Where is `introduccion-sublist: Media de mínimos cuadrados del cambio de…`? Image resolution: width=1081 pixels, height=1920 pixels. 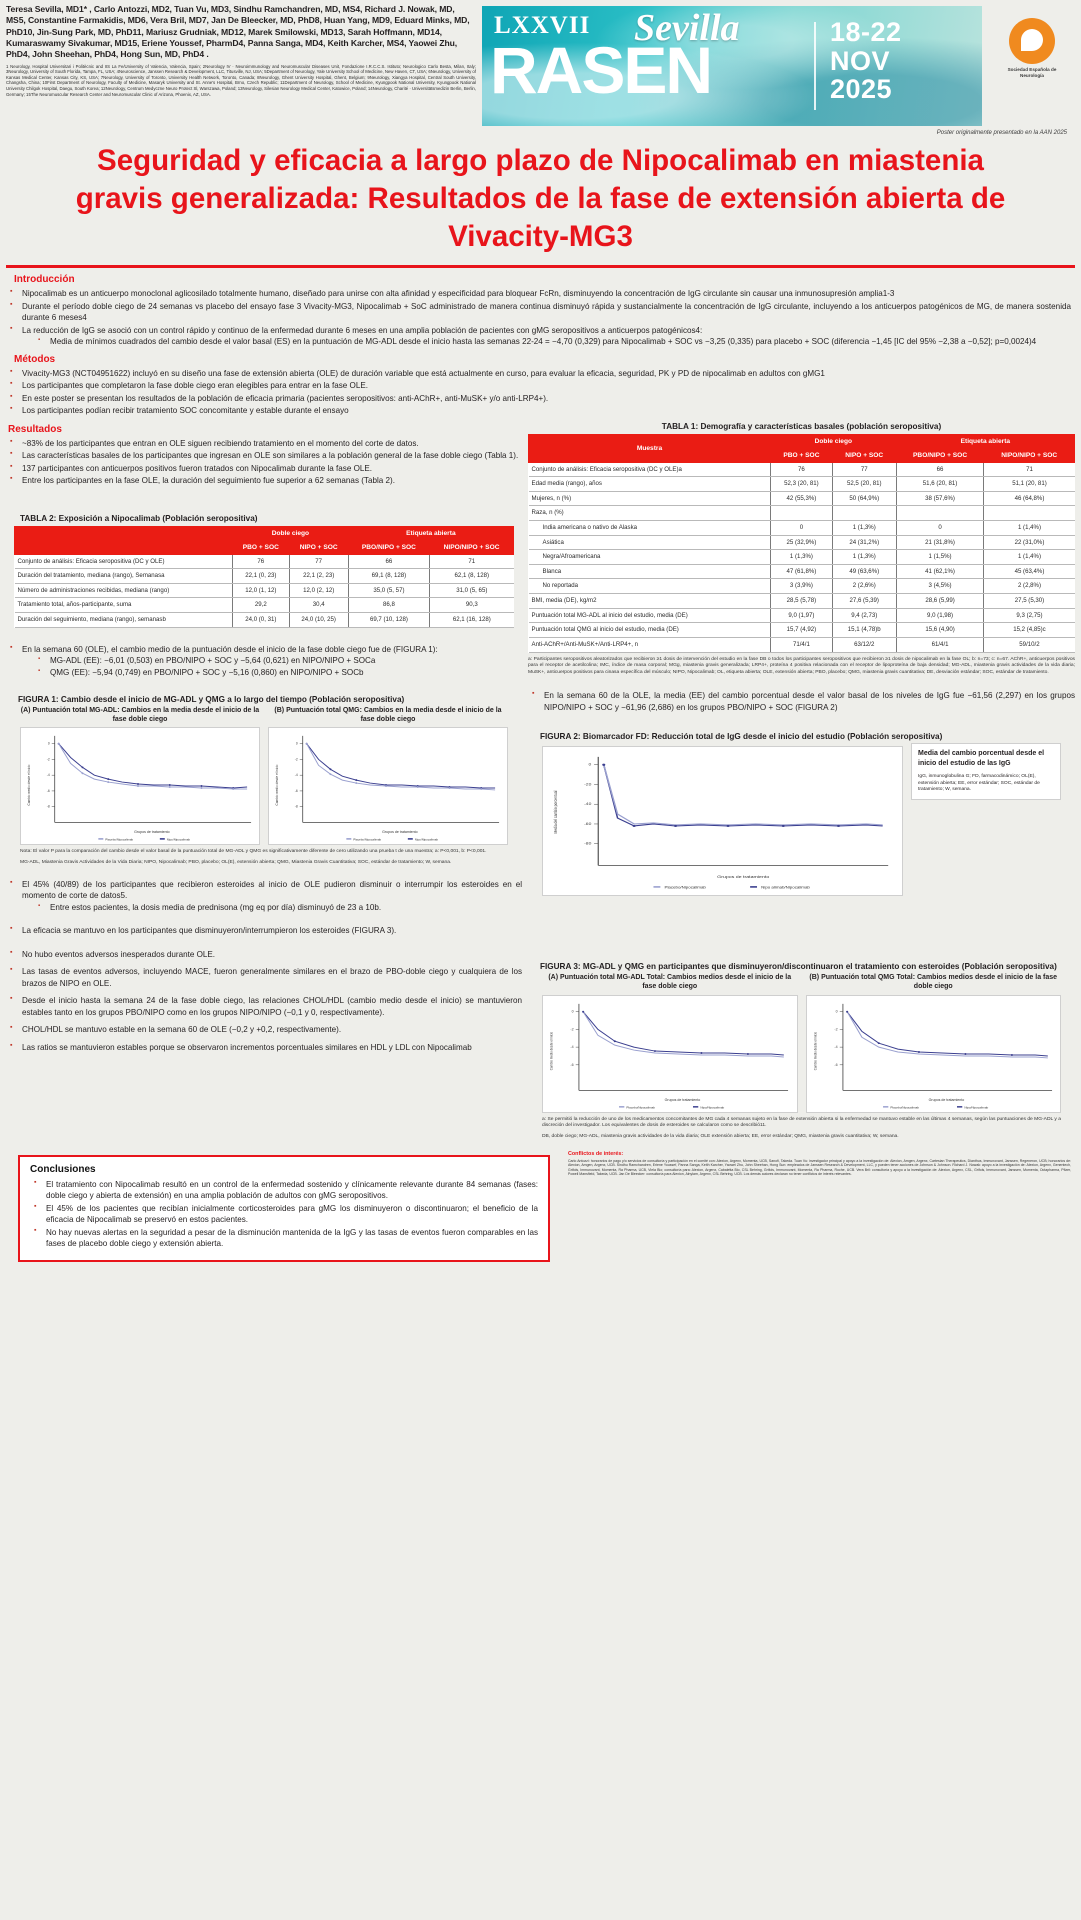 introduccion-sublist: Media de mínimos cuadrados del cambio de… is located at coordinates (546, 341).